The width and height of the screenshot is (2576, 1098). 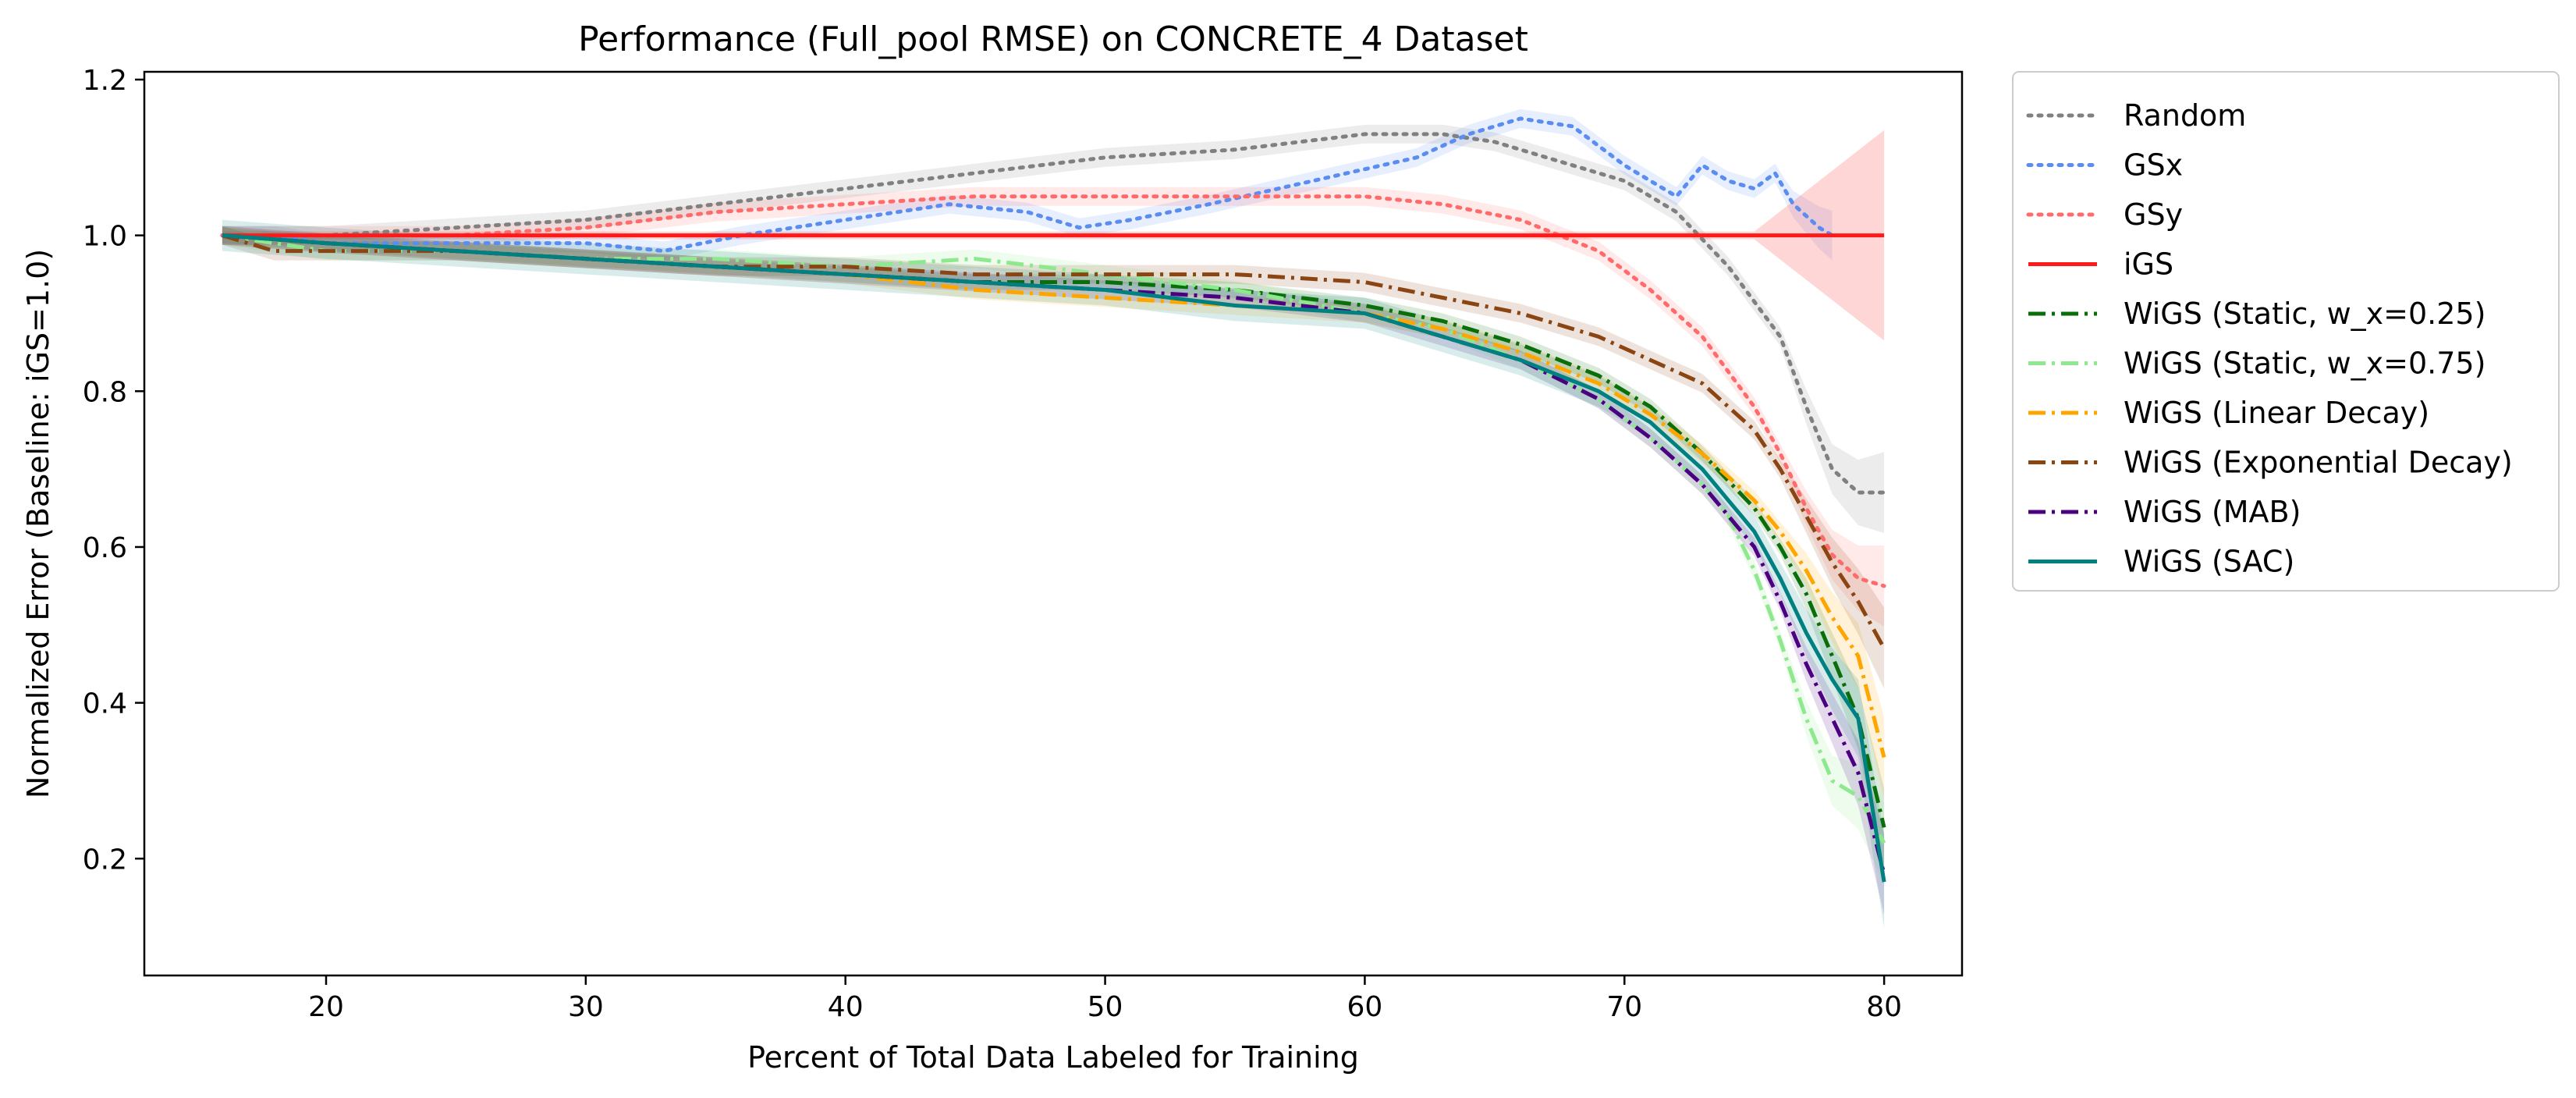 What do you see at coordinates (105, 237) in the screenshot?
I see `y-tick-label: 1.0` at bounding box center [105, 237].